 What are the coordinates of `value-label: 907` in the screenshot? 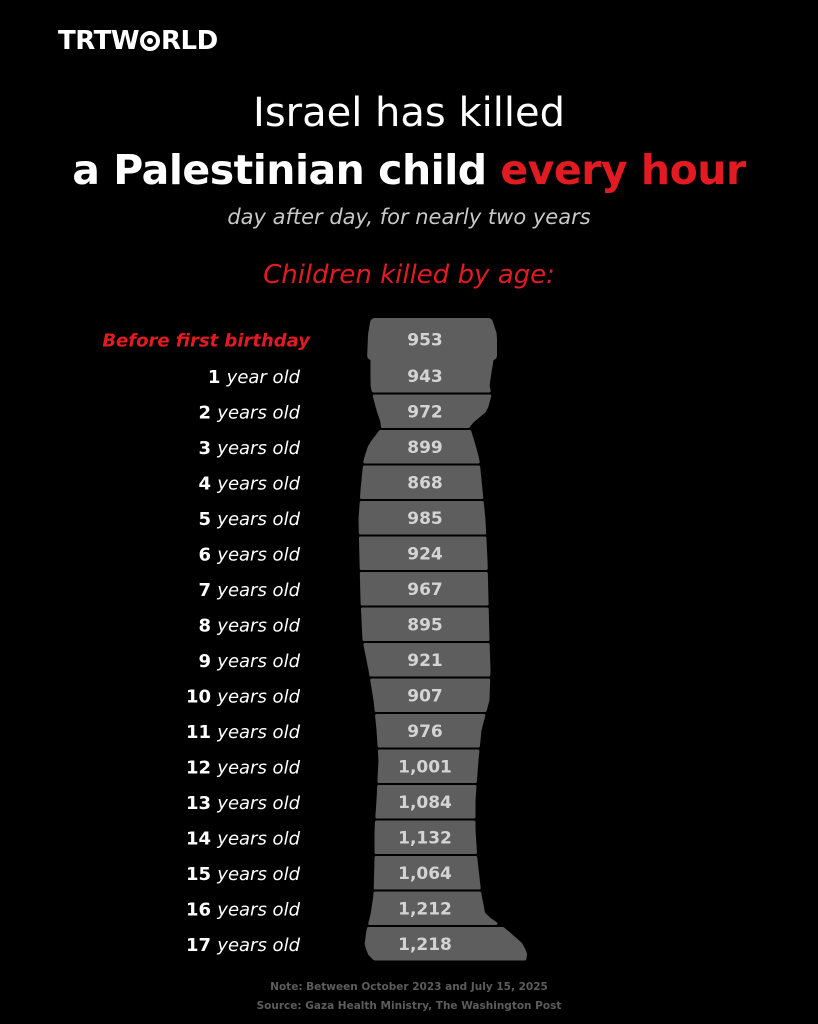 It's located at (425, 696).